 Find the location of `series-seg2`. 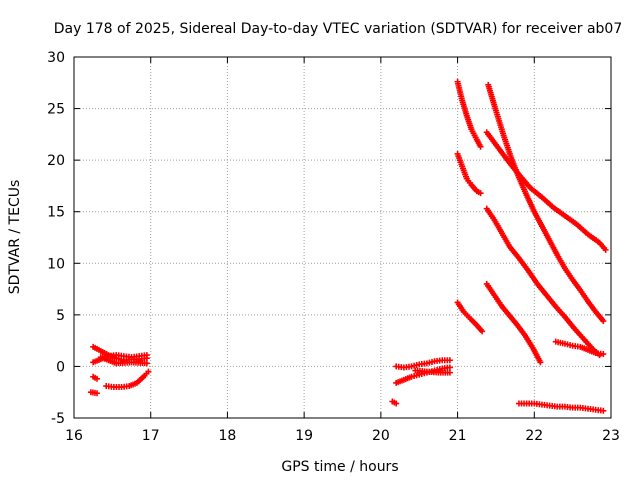

series-seg2 is located at coordinates (120, 353).